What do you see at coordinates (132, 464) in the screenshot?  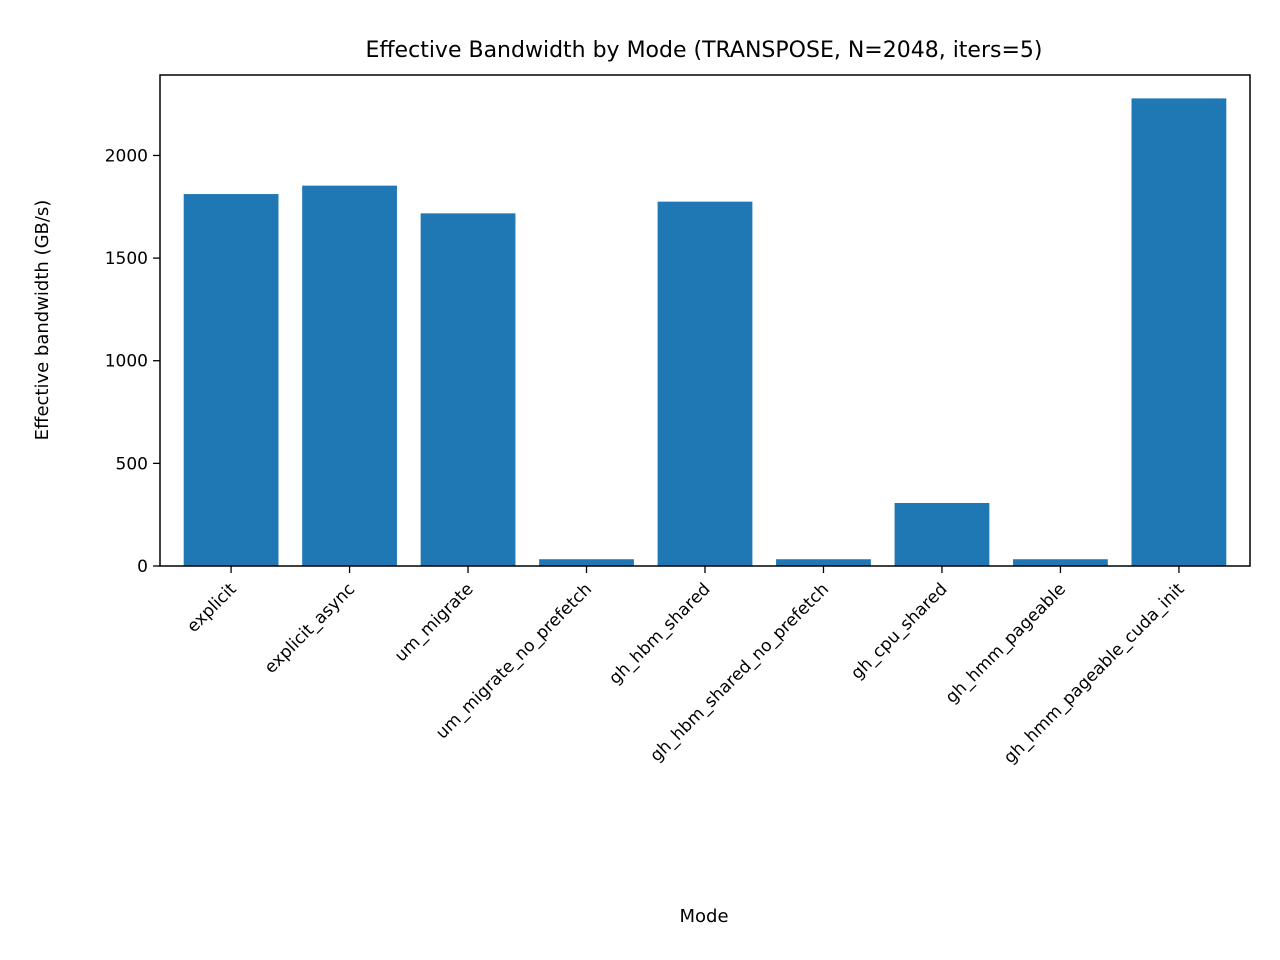 I see `y-tick-label: 500` at bounding box center [132, 464].